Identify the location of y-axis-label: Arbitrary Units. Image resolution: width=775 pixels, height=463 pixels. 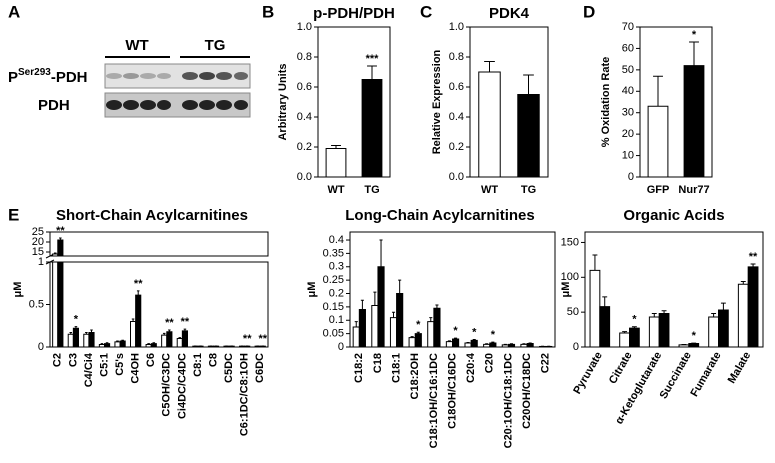
(283, 101).